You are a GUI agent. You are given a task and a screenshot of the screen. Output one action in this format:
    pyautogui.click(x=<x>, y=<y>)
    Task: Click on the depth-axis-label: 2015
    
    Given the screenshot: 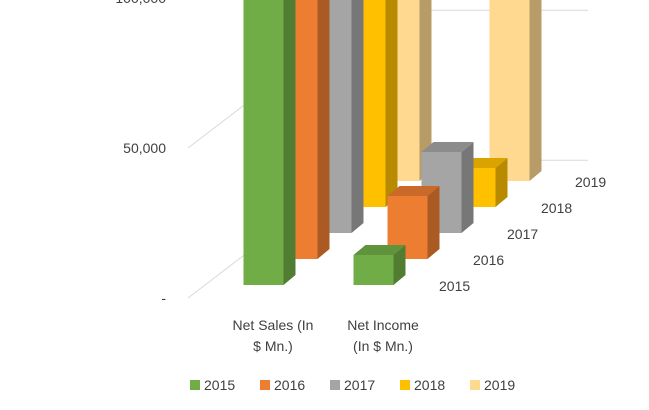 What is the action you would take?
    pyautogui.click(x=454, y=286)
    